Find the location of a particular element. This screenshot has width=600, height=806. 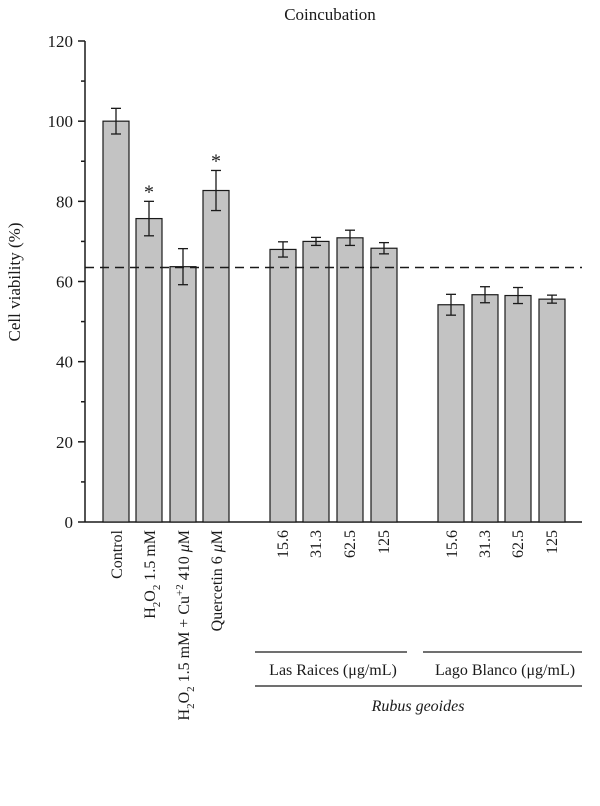

y-tick-label: 0 is located at coordinates (69, 522).